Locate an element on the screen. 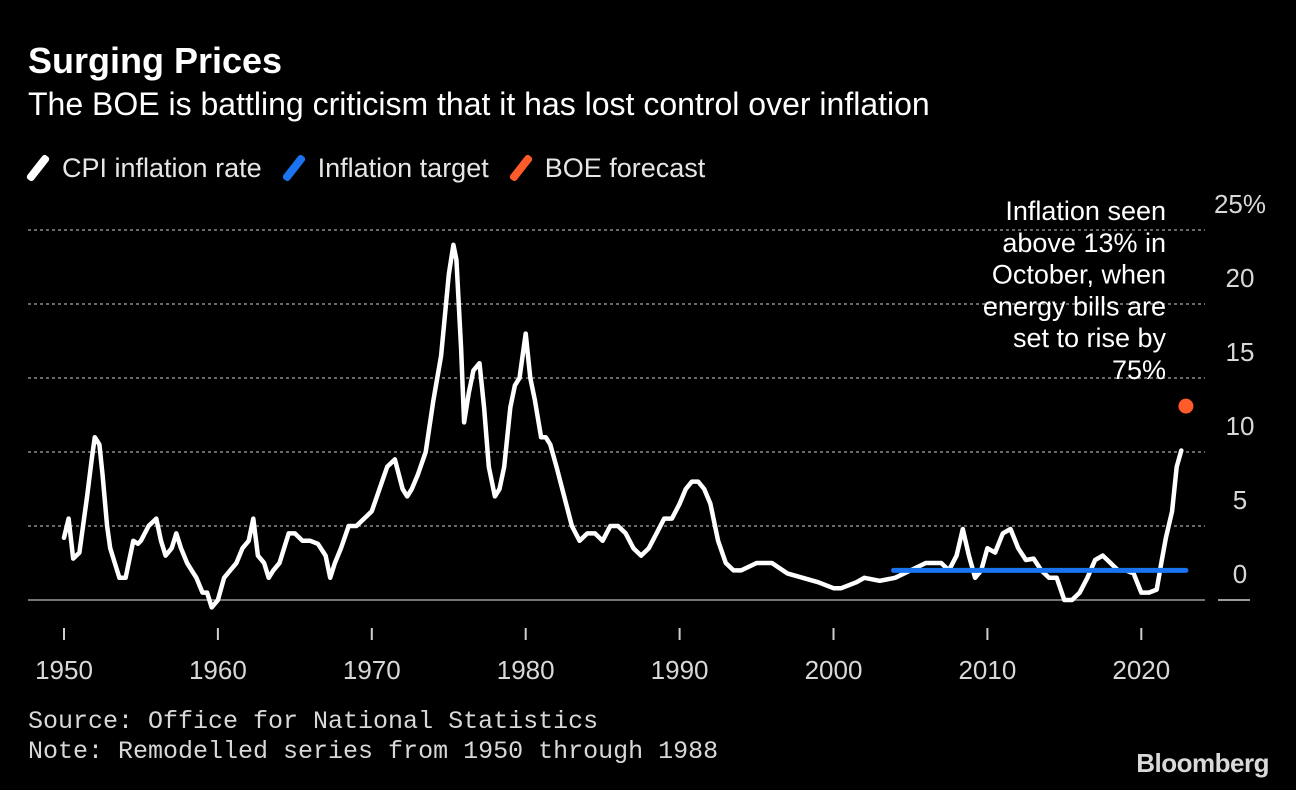 This screenshot has height=790, width=1296. page-title: Surging Prices is located at coordinates (155, 60).